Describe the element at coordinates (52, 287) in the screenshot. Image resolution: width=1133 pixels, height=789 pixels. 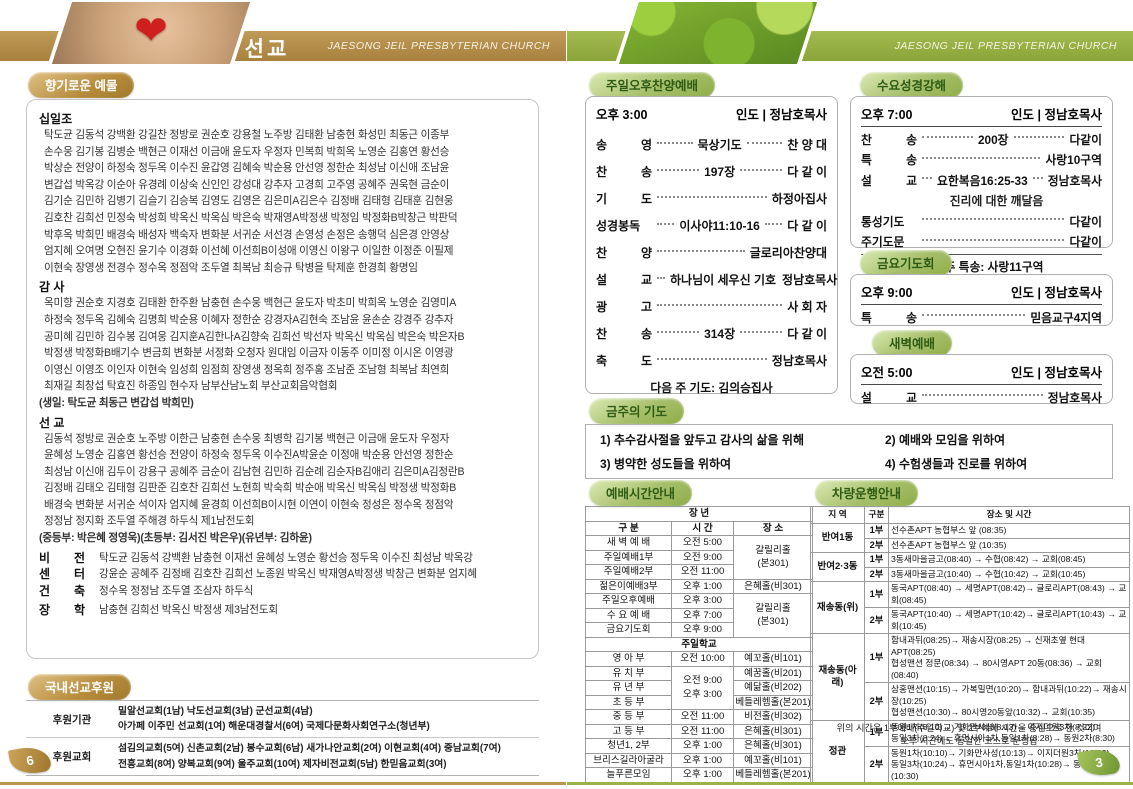
I see `thanks-heading: 감 사` at that location.